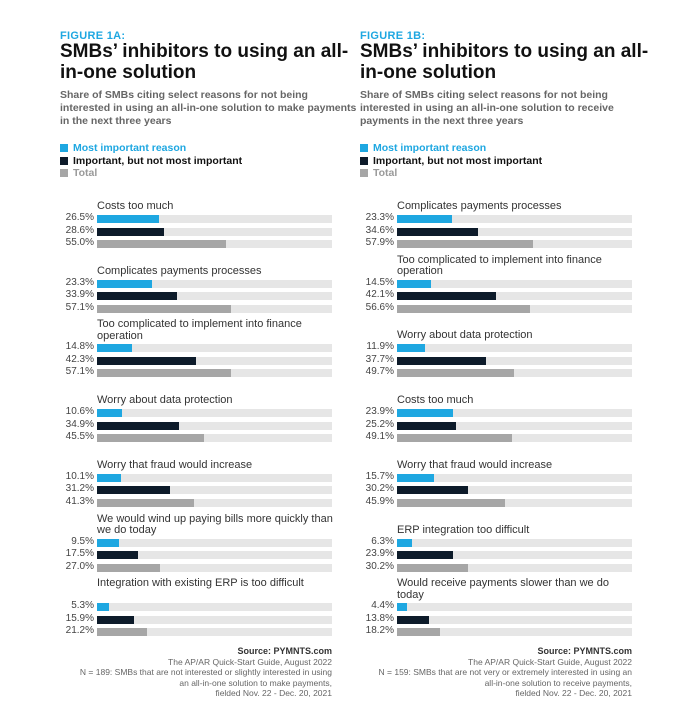  What do you see at coordinates (379, 437) in the screenshot?
I see `data-label: 49.1%` at bounding box center [379, 437].